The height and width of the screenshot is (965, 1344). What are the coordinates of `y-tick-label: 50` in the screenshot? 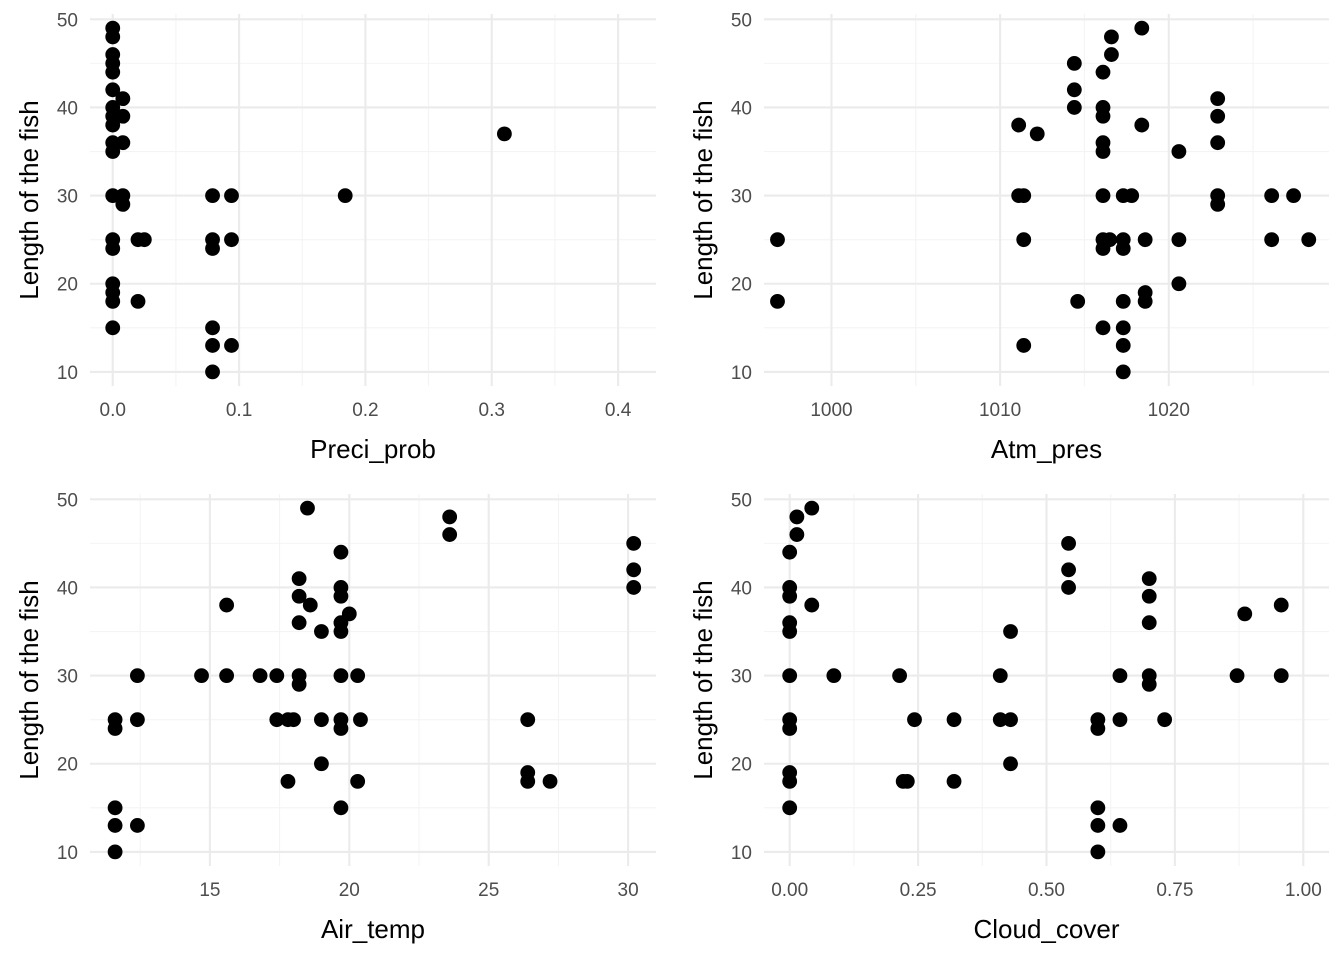 It's located at (67, 500).